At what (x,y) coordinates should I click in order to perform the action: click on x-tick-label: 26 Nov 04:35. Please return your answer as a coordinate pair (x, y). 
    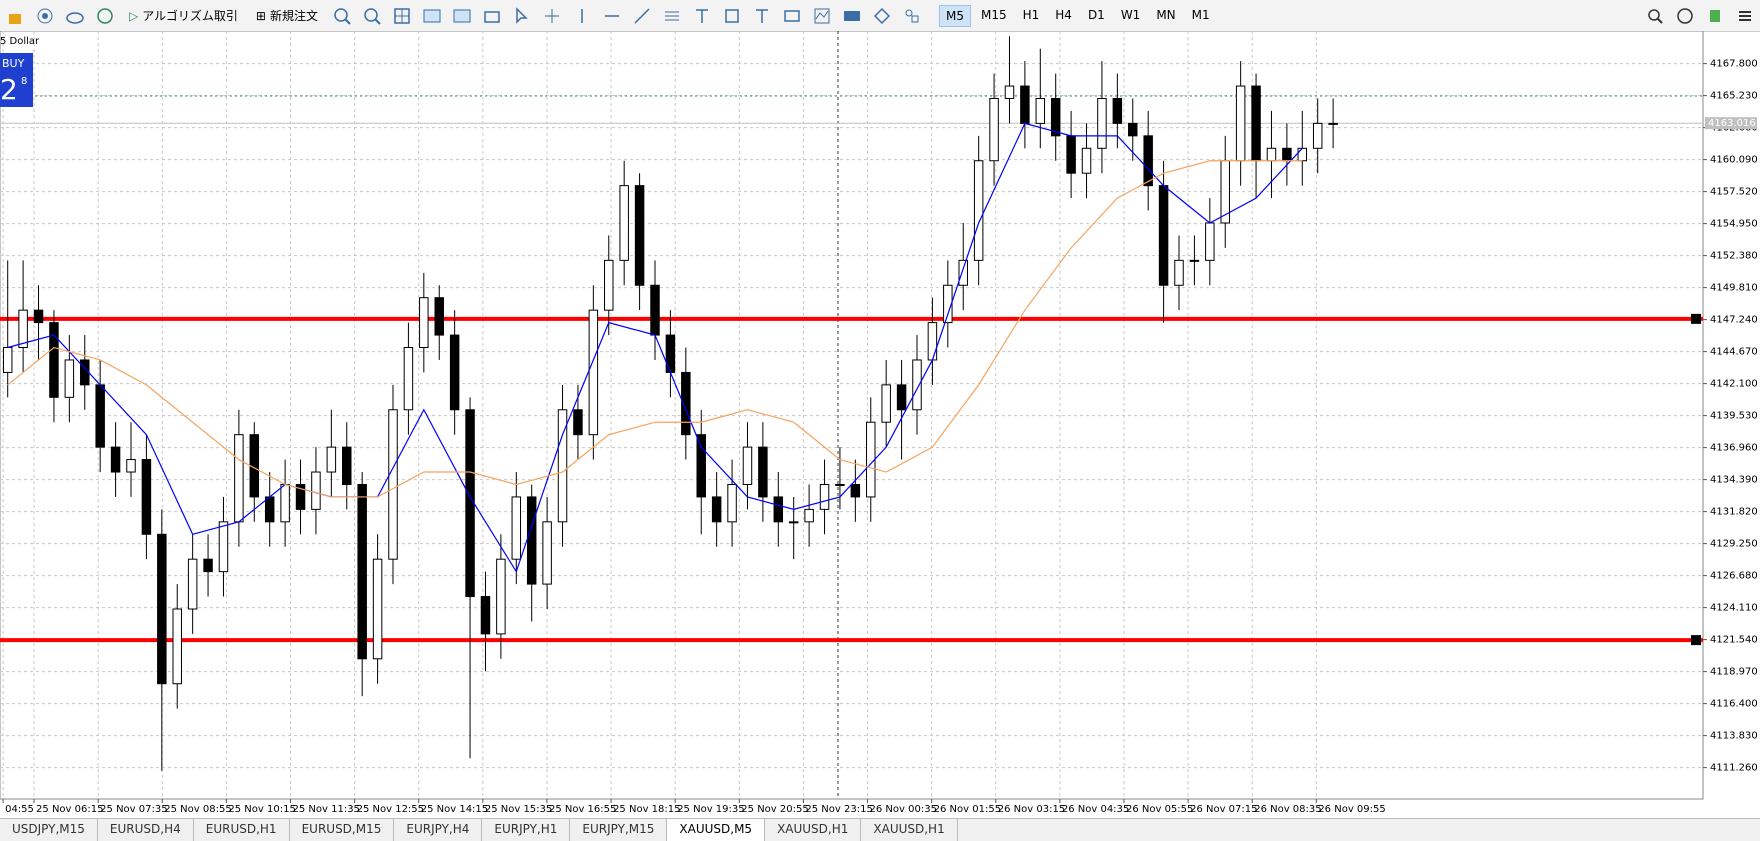
    Looking at the image, I should click on (1095, 809).